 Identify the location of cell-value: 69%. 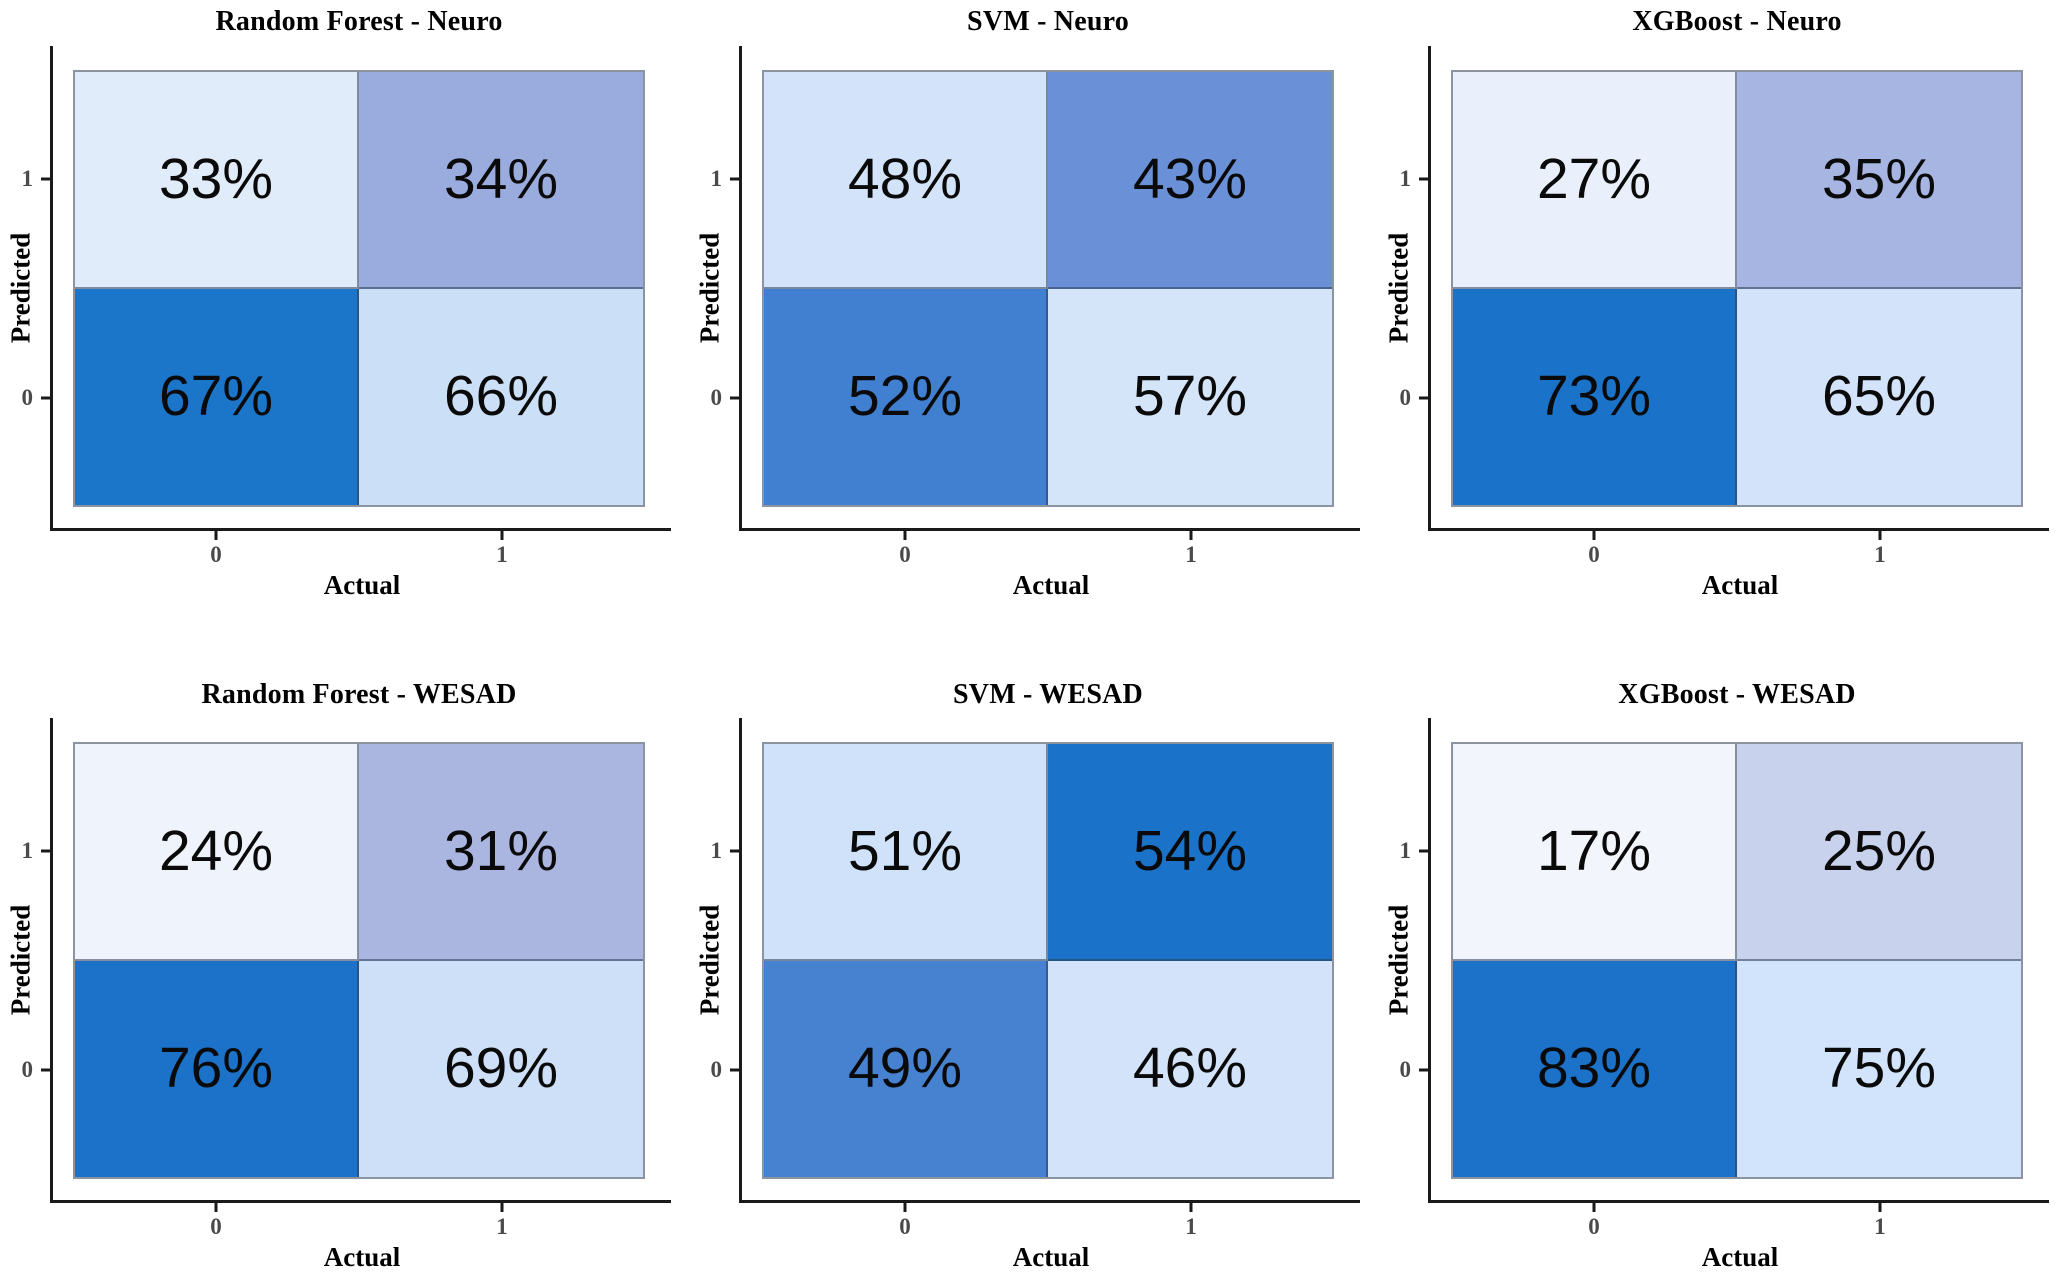
(501, 1068).